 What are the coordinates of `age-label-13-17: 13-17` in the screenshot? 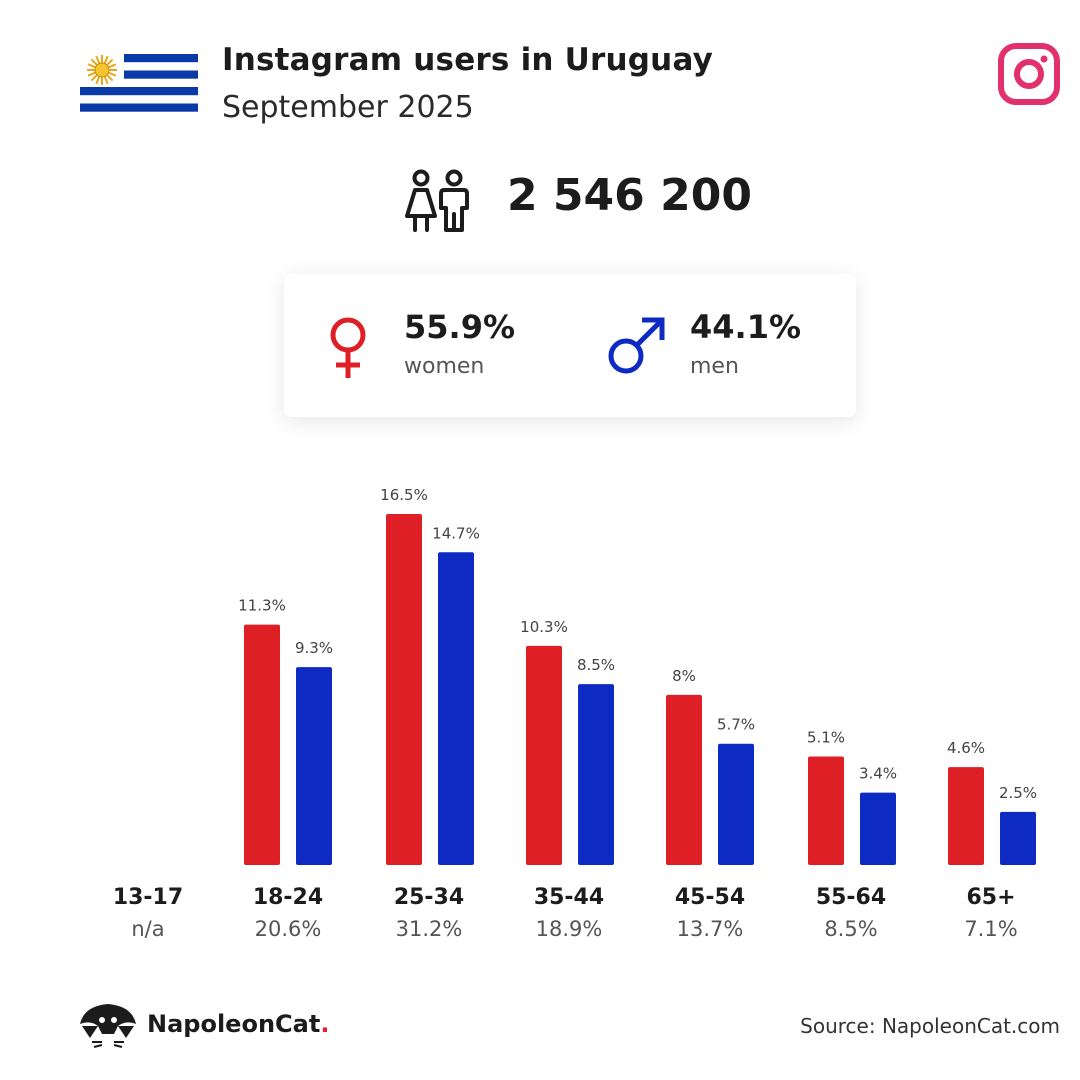 It's located at (148, 897).